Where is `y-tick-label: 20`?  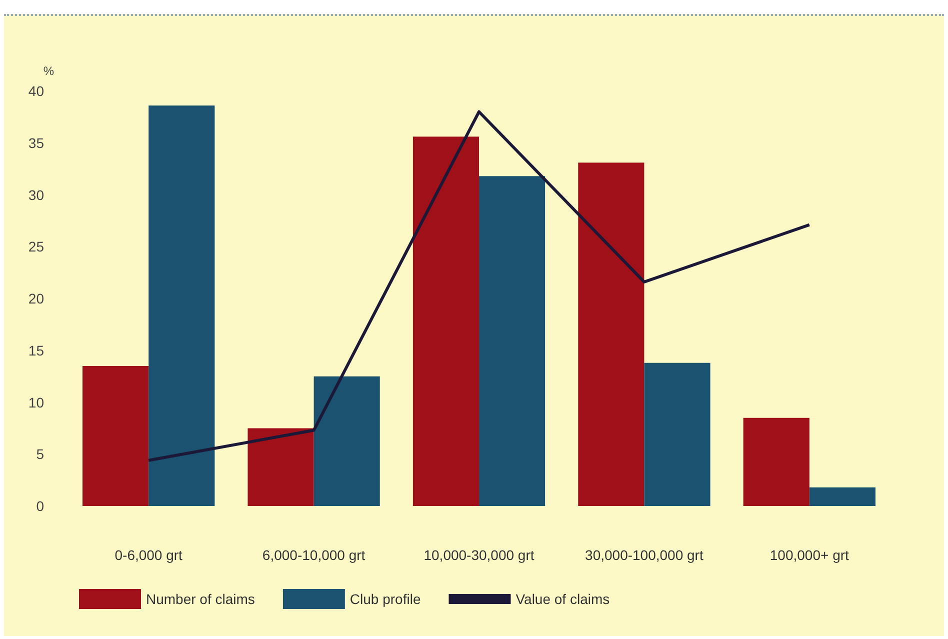 y-tick-label: 20 is located at coordinates (36, 298).